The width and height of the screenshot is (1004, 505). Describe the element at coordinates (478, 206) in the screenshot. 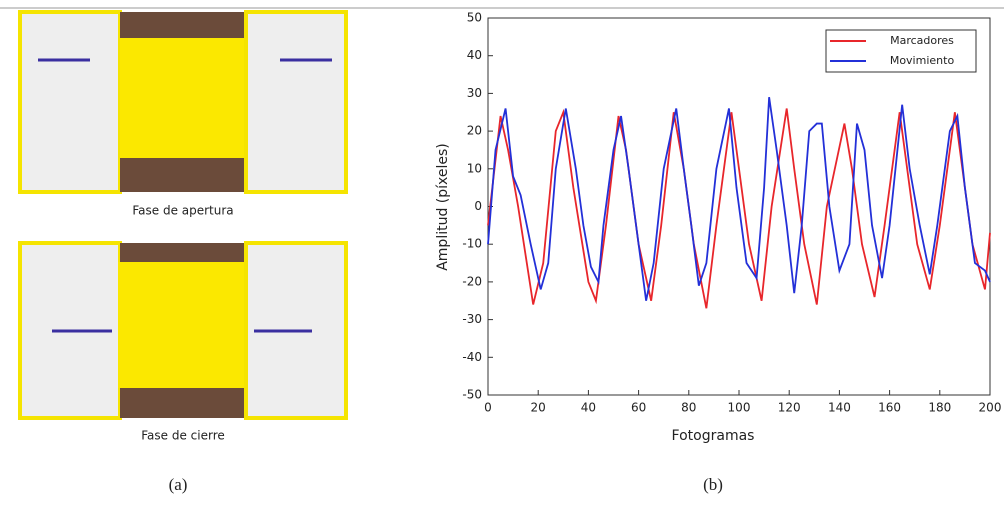

I see `y-tick-label: 0` at that location.